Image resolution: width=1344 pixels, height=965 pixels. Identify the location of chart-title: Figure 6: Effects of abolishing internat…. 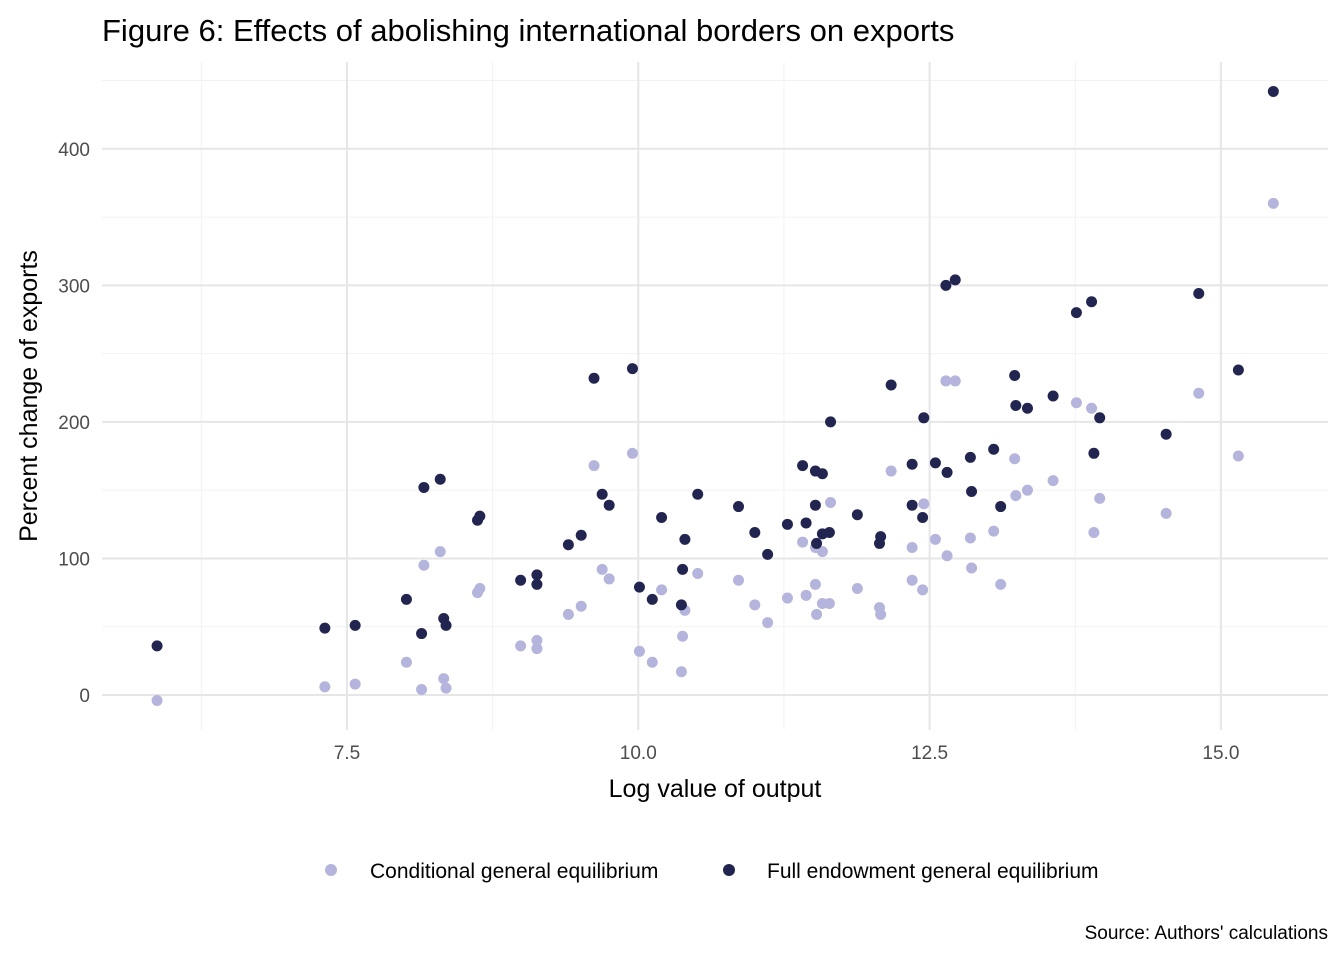
(528, 30).